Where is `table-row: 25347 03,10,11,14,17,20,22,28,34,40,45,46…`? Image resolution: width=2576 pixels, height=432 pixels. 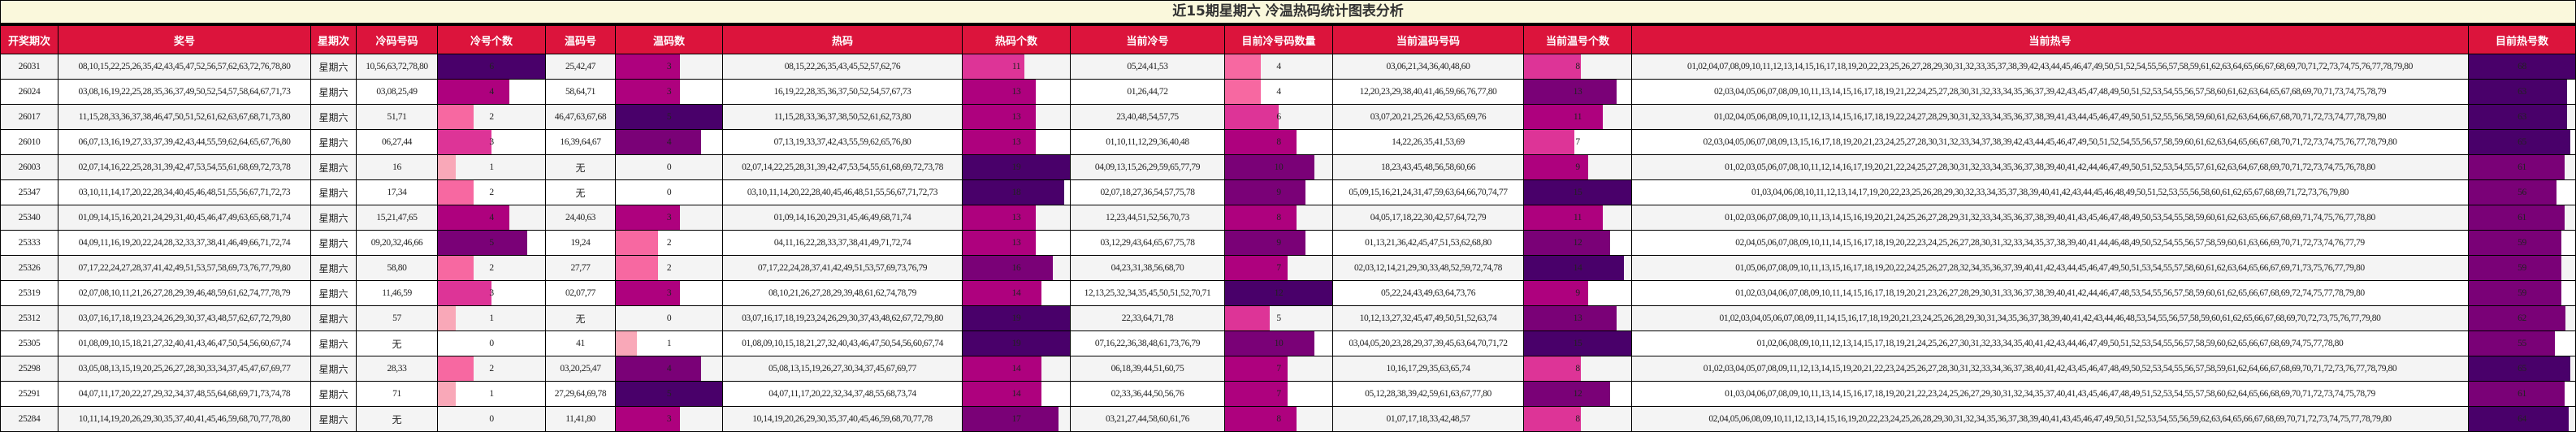
table-row: 25347 03,10,11,14,17,20,22,28,34,40,45,46… is located at coordinates (1288, 192).